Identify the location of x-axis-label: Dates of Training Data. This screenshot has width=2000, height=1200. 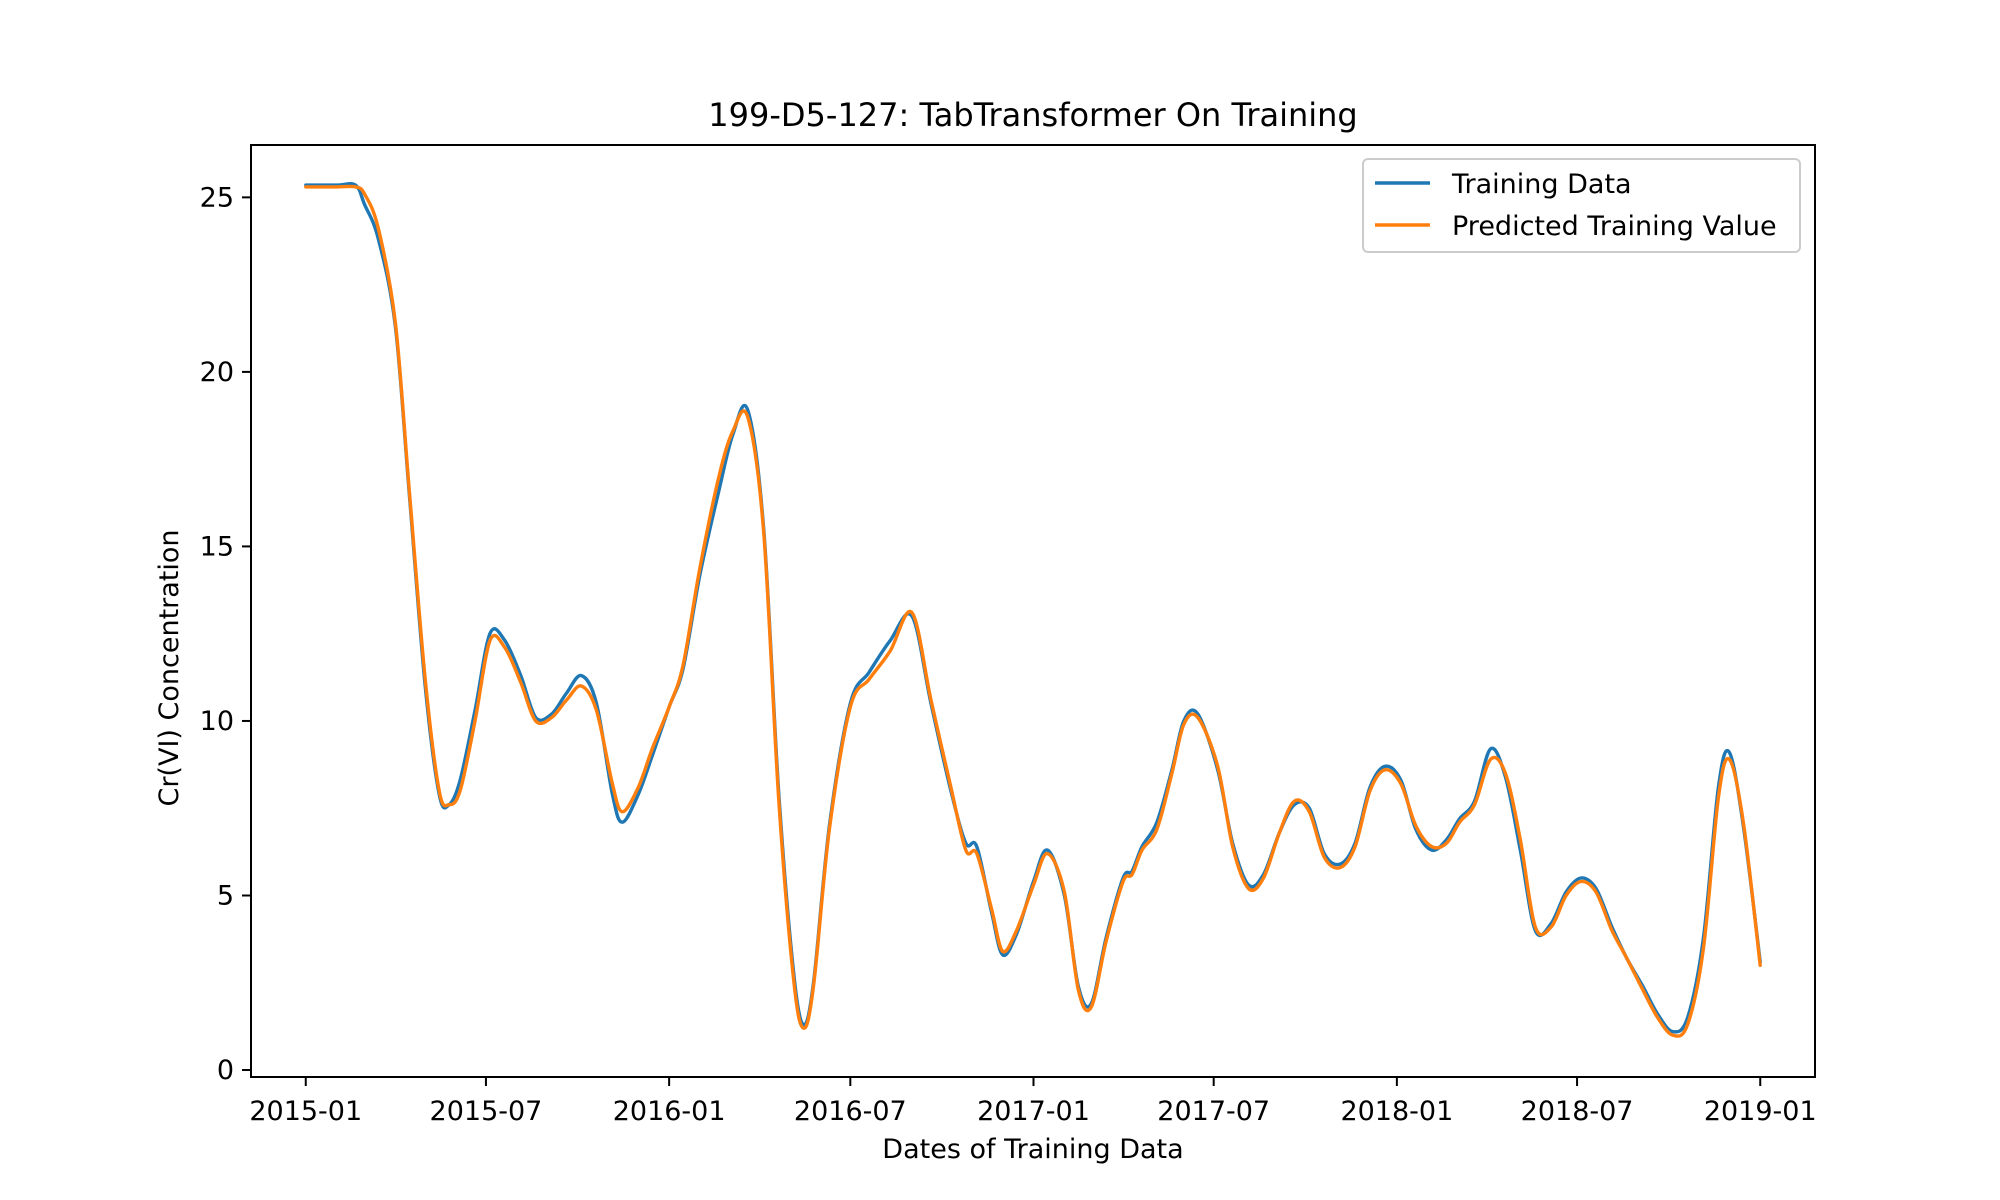
(1032, 1149).